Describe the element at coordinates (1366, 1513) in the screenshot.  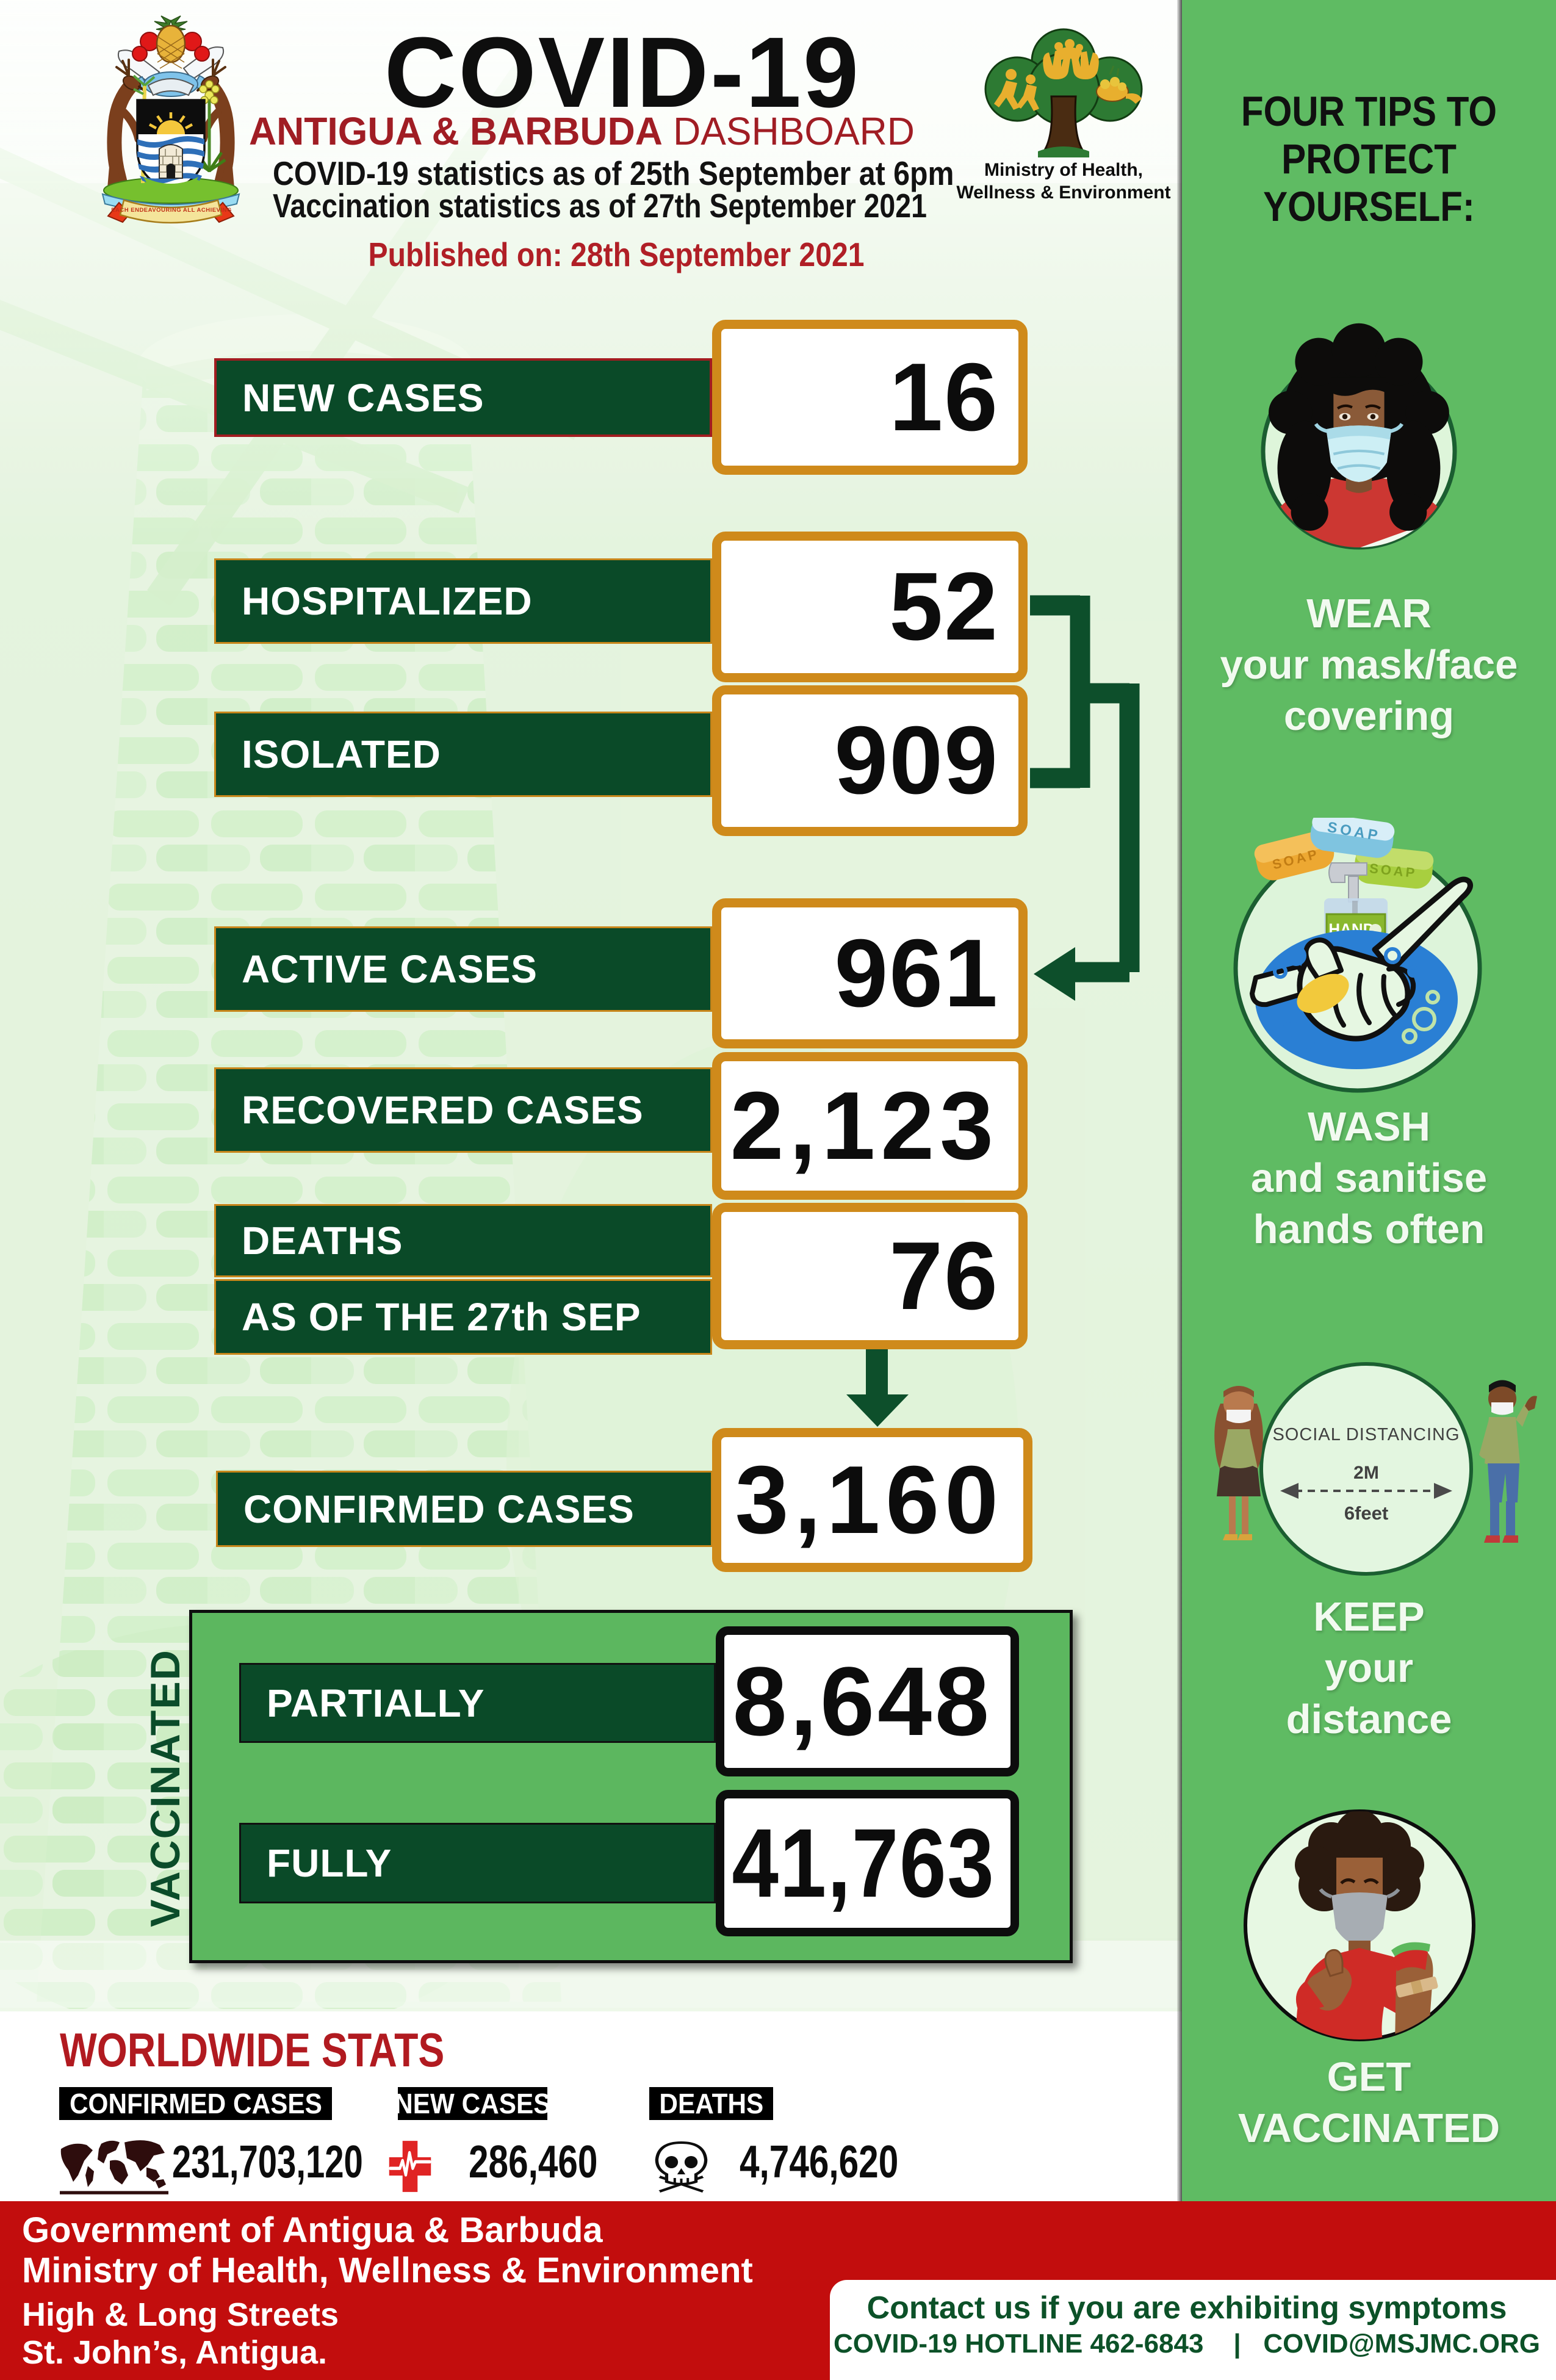
I see `svg-text: 6feet` at that location.